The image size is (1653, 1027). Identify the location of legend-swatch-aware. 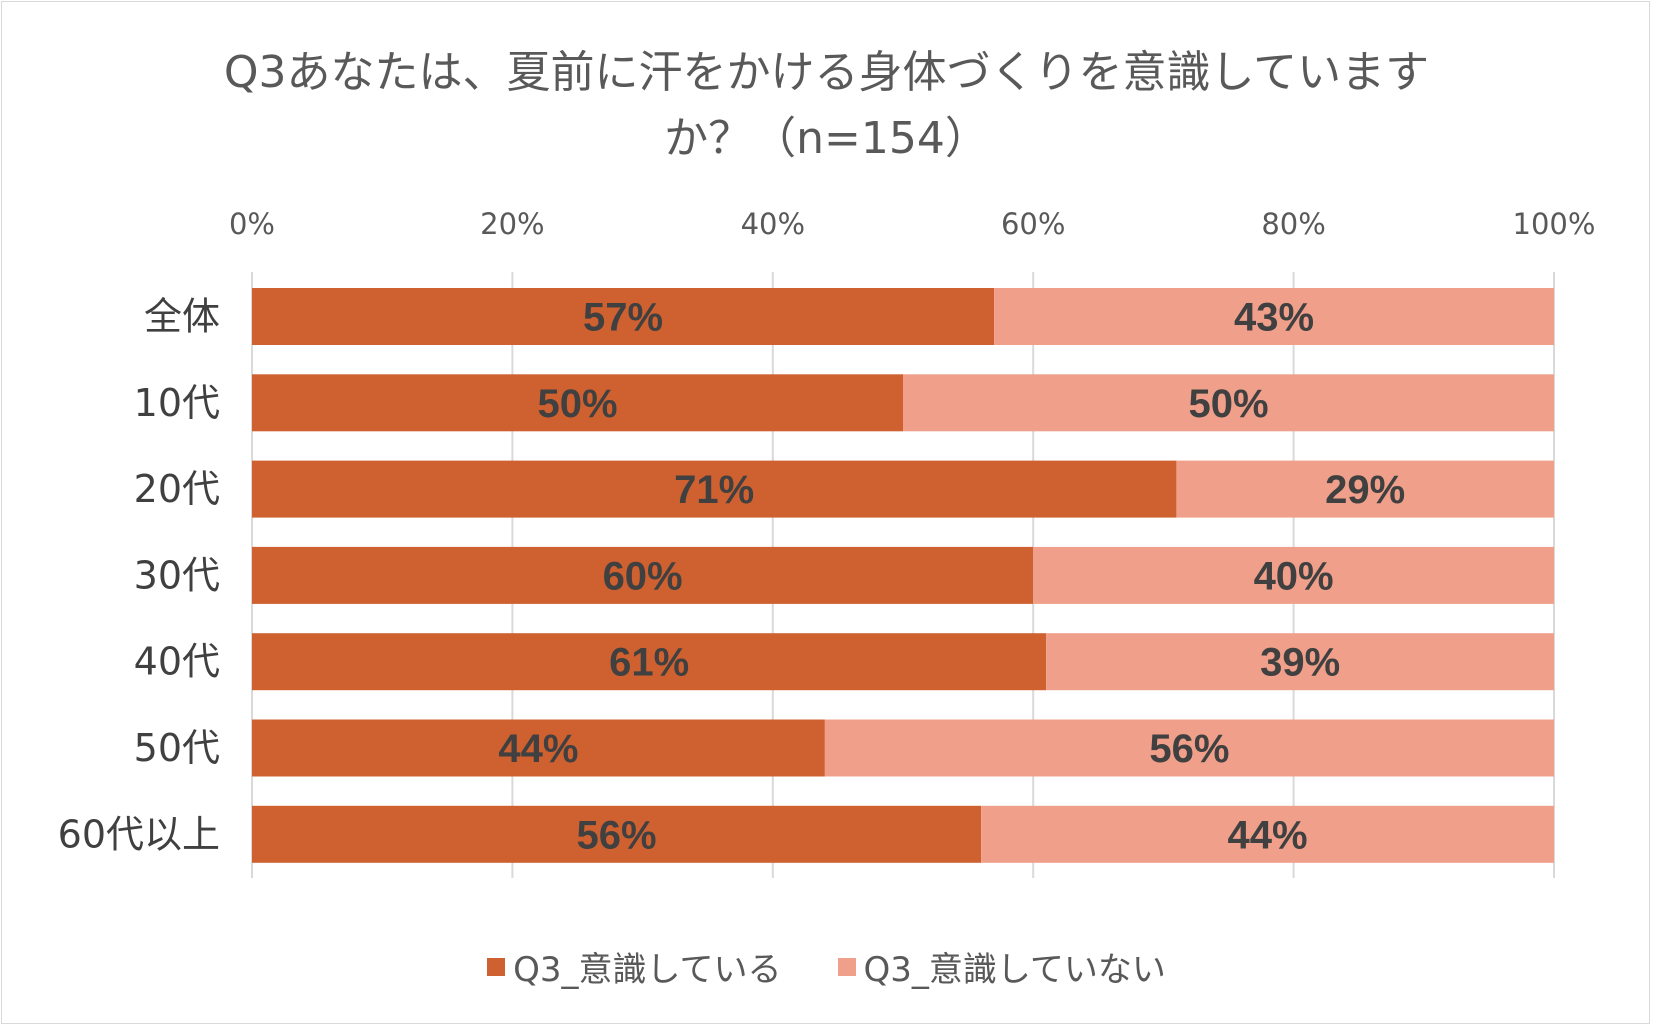
(496, 966).